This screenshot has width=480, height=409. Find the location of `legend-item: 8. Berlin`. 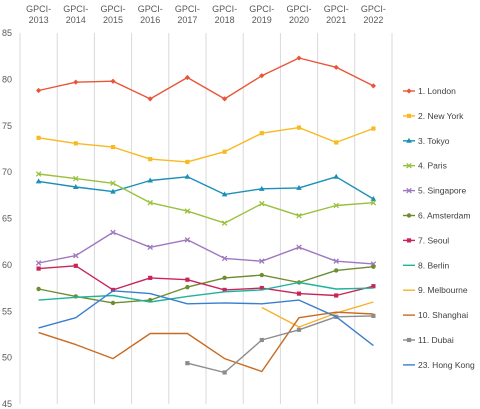

legend-item: 8. Berlin is located at coordinates (426, 265).